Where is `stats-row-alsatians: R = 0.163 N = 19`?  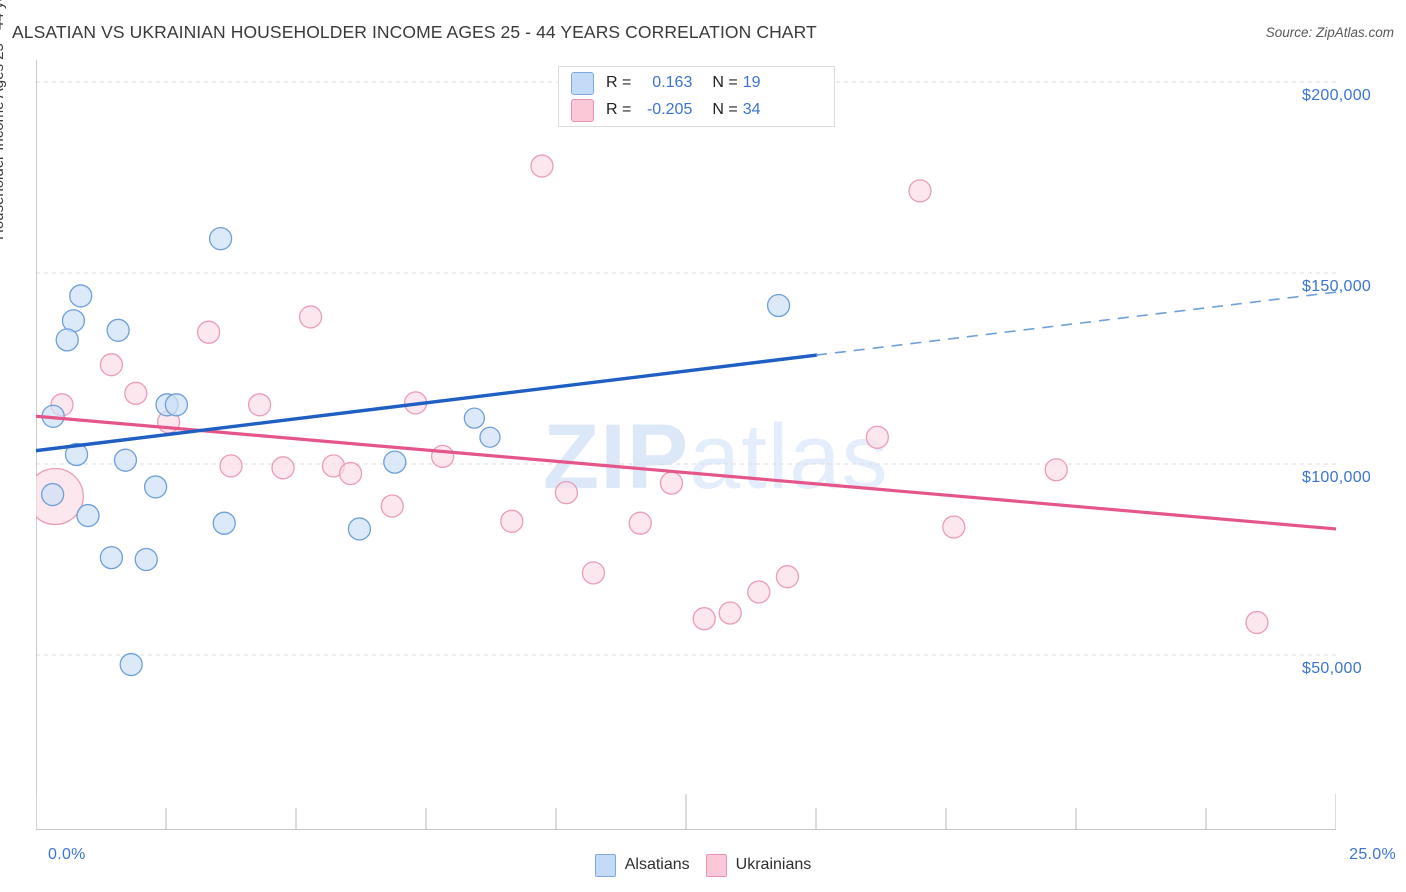
stats-row-alsatians: R = 0.163 N = 19 is located at coordinates (665, 83).